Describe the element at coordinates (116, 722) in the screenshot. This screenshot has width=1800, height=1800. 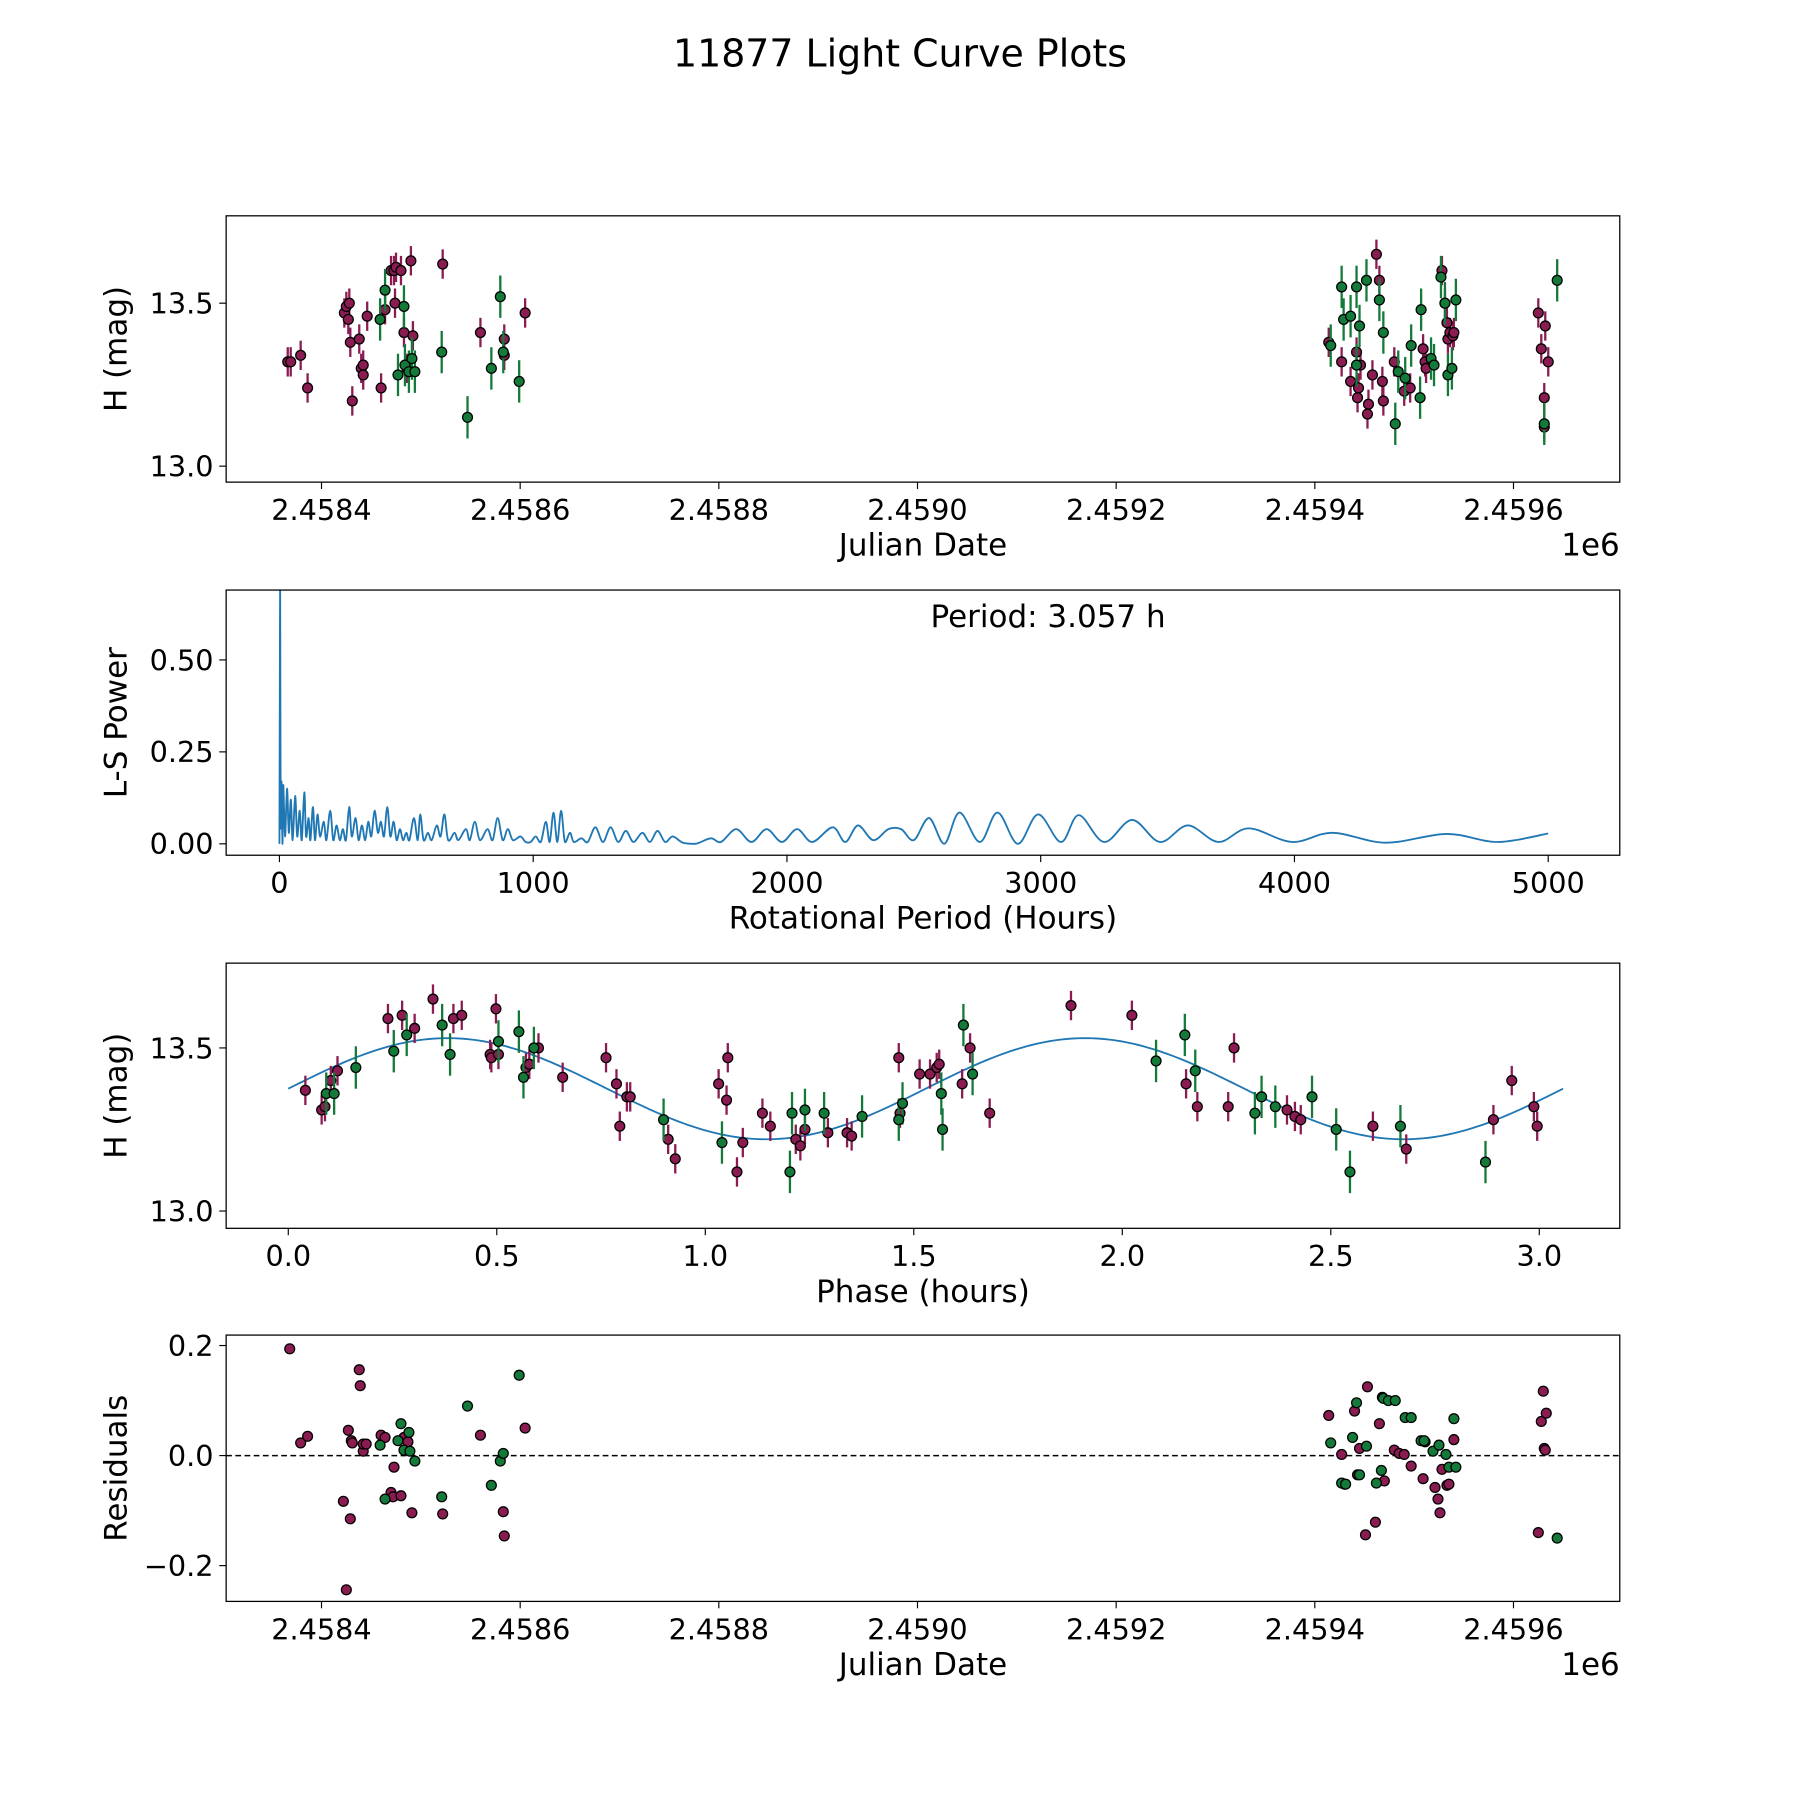
I see `y-axis-label: L-S Power` at that location.